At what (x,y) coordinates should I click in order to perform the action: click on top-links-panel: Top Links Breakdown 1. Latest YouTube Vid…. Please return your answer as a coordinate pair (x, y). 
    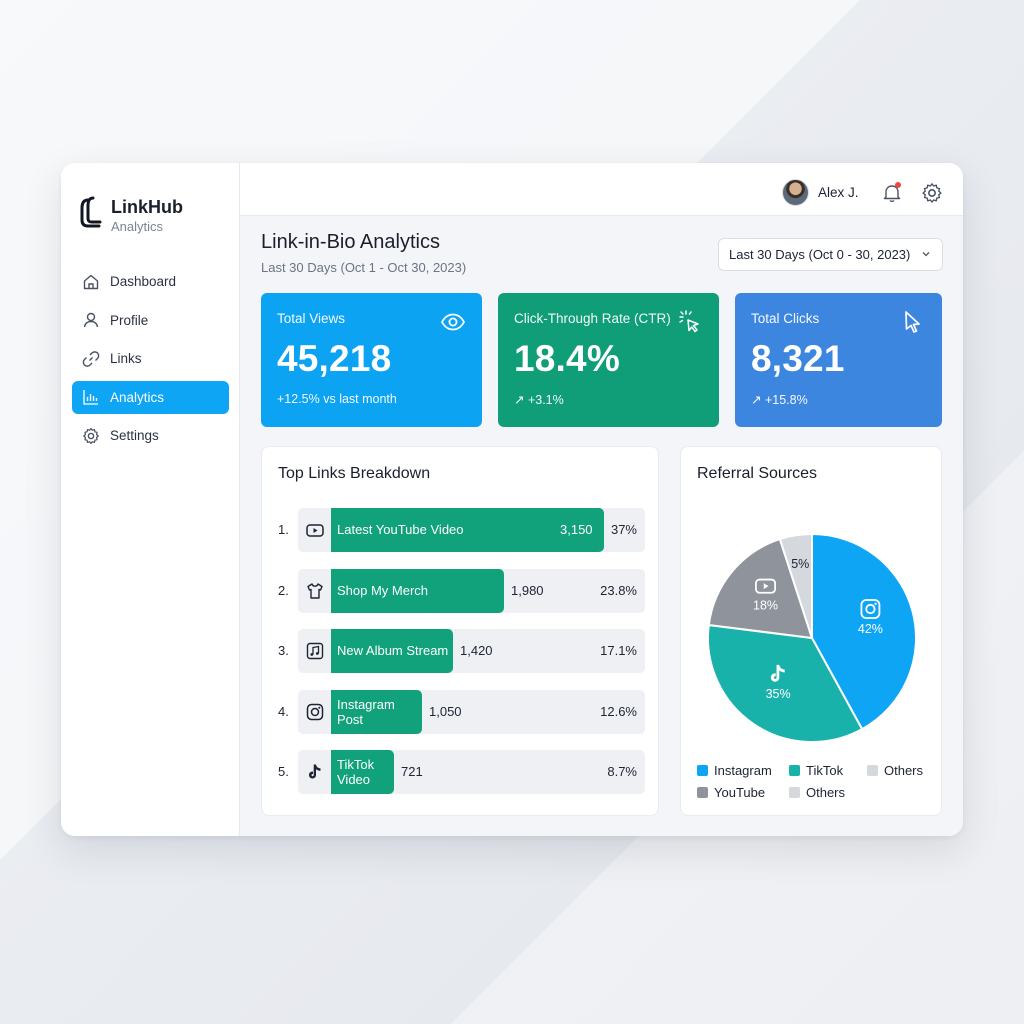
    Looking at the image, I should click on (460, 631).